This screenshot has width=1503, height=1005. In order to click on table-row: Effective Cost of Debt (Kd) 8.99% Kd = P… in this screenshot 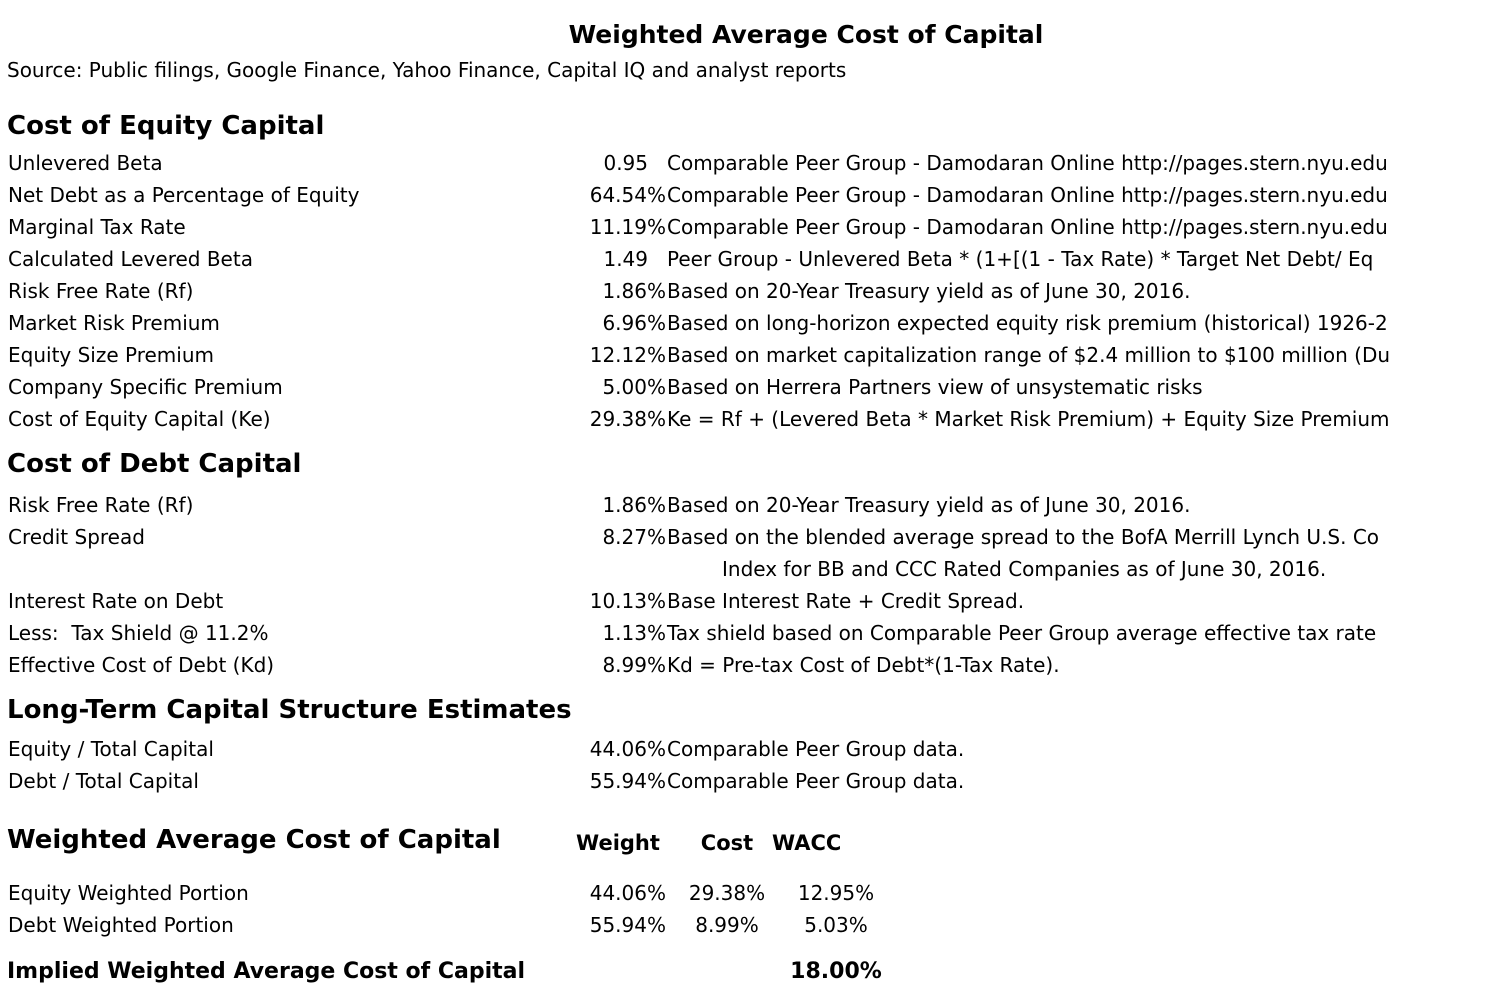, I will do `click(751, 665)`.